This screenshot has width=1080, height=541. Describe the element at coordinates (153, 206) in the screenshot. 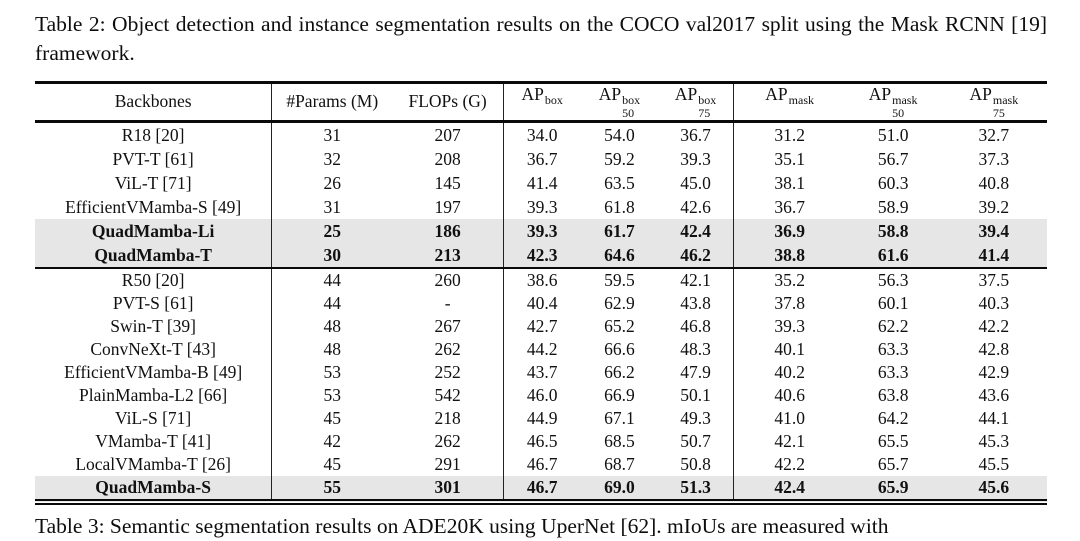

I see `backbone-cell: EfficientVMamba-S [49]` at that location.